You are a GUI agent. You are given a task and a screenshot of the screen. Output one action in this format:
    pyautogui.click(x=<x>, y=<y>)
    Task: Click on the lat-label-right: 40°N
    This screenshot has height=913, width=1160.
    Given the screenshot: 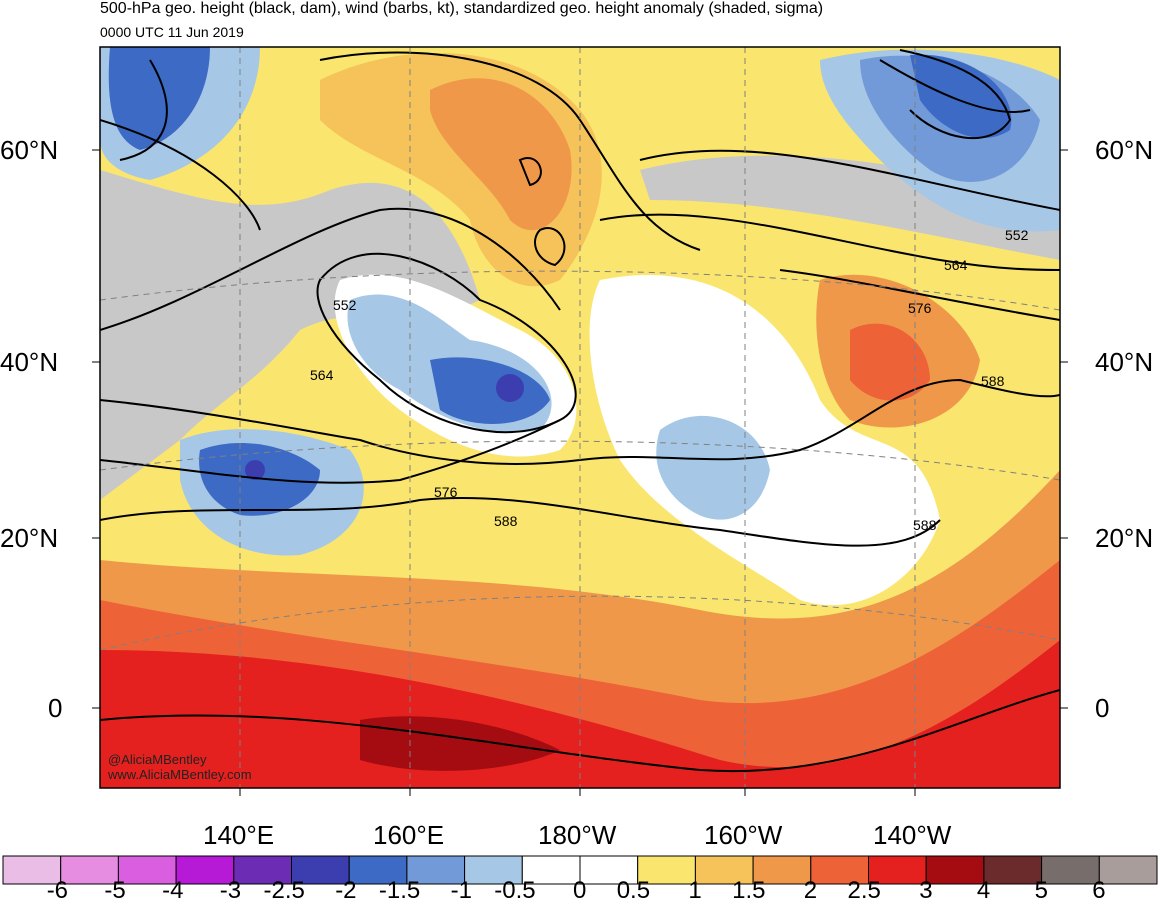 What is the action you would take?
    pyautogui.click(x=1124, y=362)
    